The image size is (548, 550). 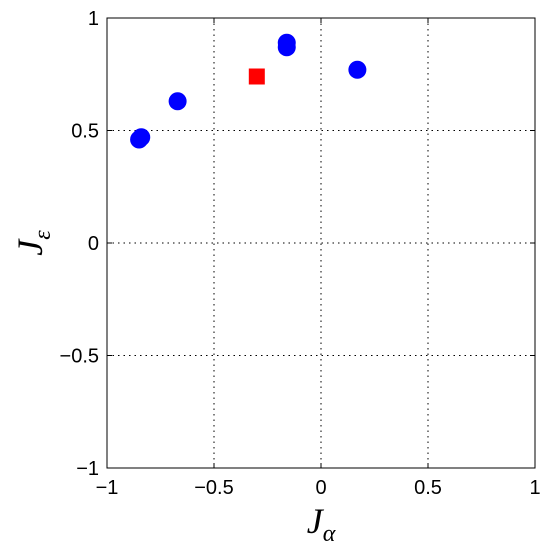 I want to click on x-tick-label: −0.5, so click(x=213, y=488).